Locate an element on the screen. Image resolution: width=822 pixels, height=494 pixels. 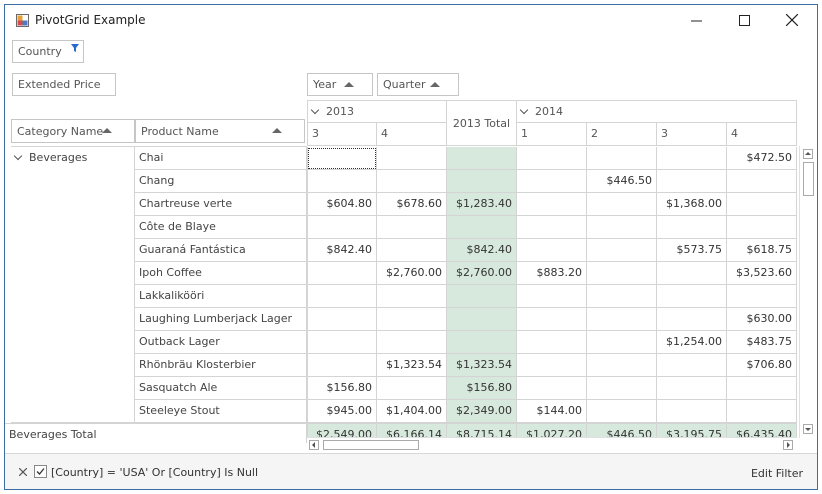
column-field-year: Year is located at coordinates (340, 84).